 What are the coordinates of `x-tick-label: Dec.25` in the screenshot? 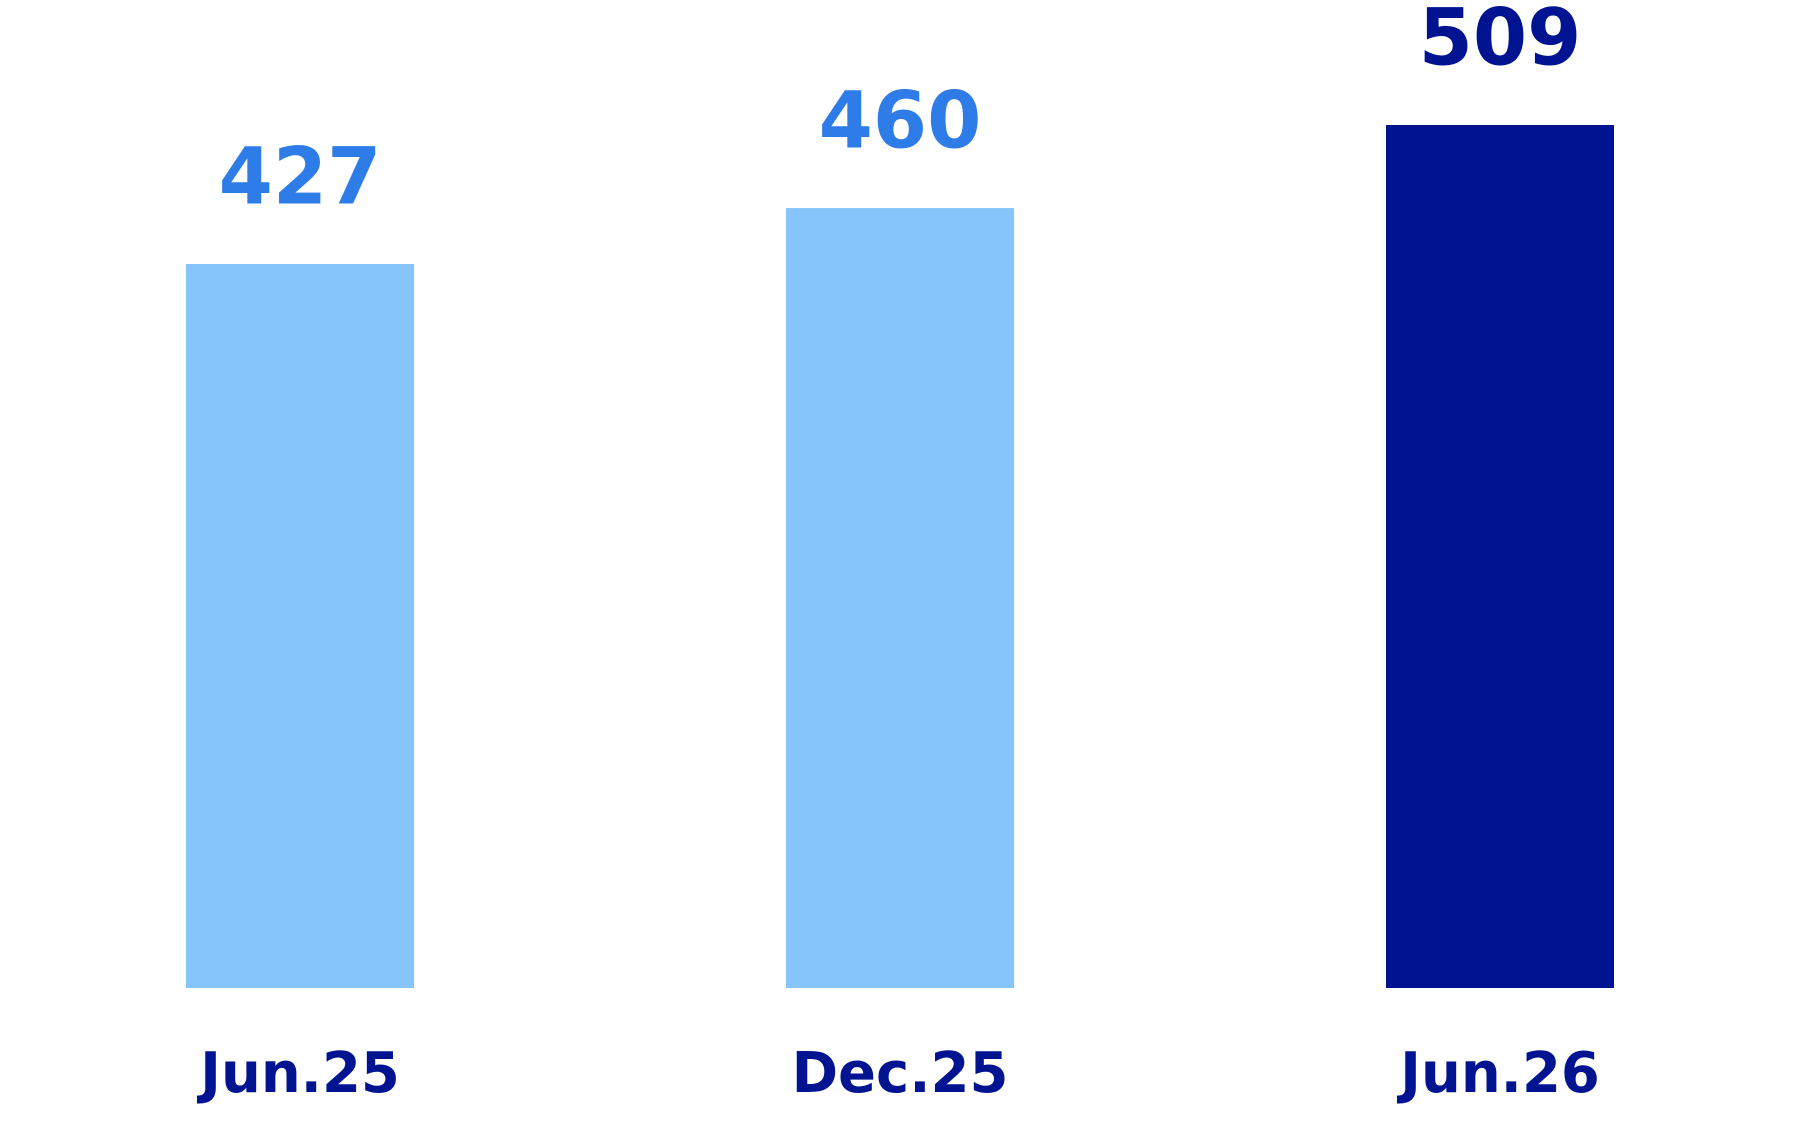 It's located at (900, 1073).